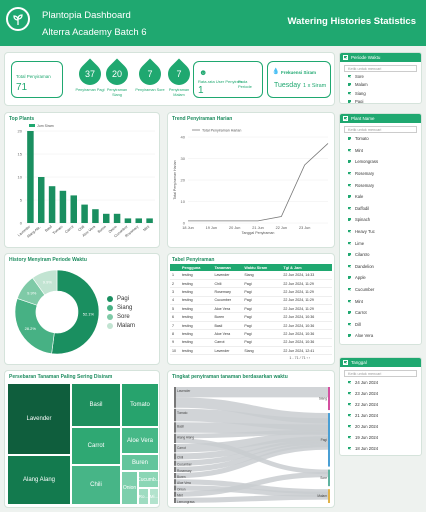 The height and width of the screenshot is (512, 426). What do you see at coordinates (258, 182) in the screenshot?
I see `trend-line` at bounding box center [258, 182].